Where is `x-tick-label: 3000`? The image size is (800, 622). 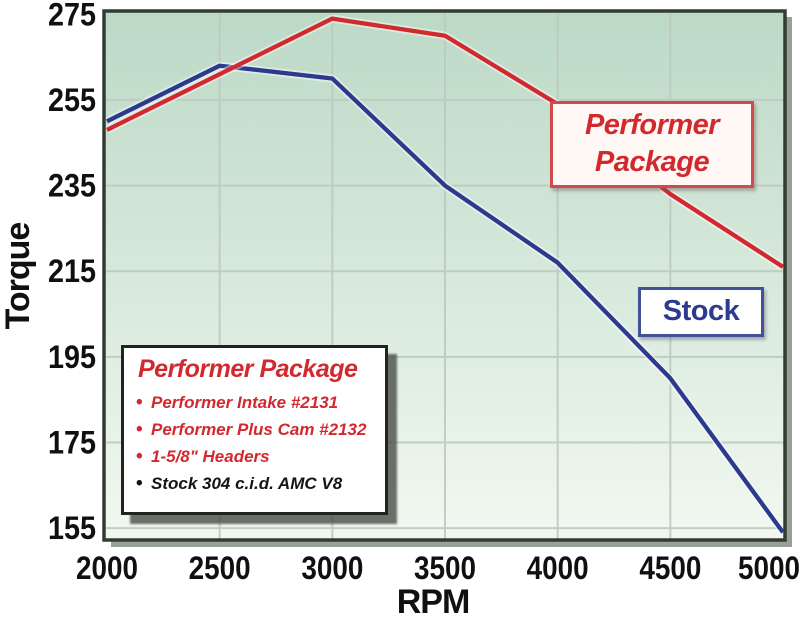 x-tick-label: 3000 is located at coordinates (332, 568).